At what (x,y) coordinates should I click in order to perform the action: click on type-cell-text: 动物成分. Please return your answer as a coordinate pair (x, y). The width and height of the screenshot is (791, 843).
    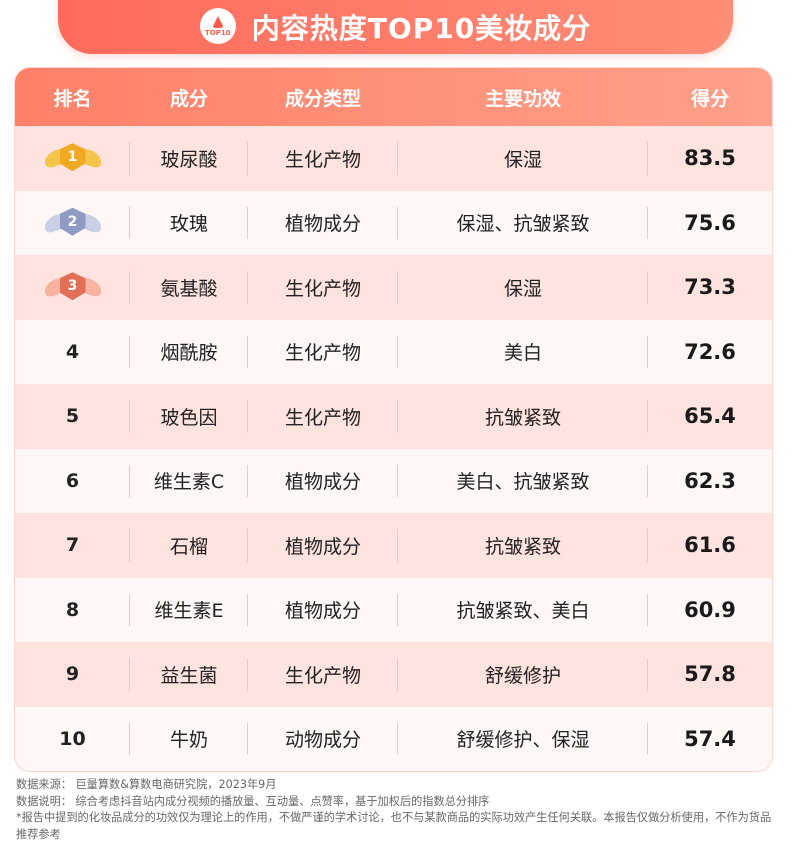
    Looking at the image, I should click on (322, 740).